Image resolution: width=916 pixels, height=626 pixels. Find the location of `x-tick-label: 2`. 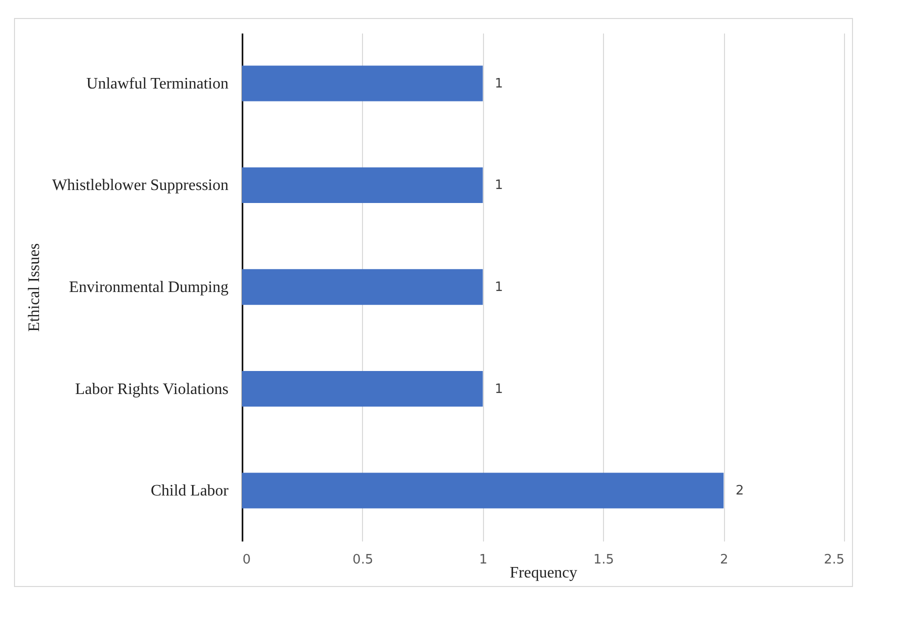

x-tick-label: 2 is located at coordinates (724, 560).